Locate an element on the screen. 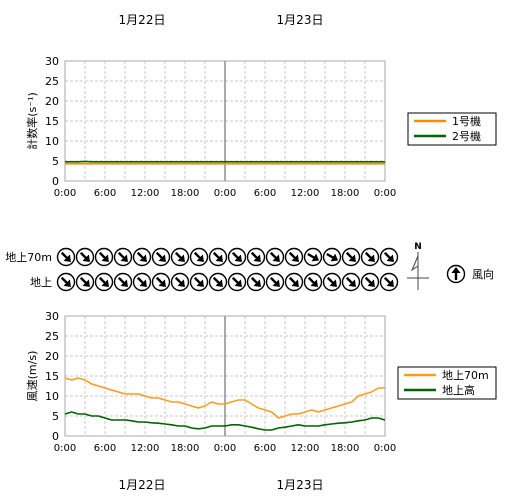 This screenshot has width=520, height=500. compass-north-label: N is located at coordinates (418, 247).